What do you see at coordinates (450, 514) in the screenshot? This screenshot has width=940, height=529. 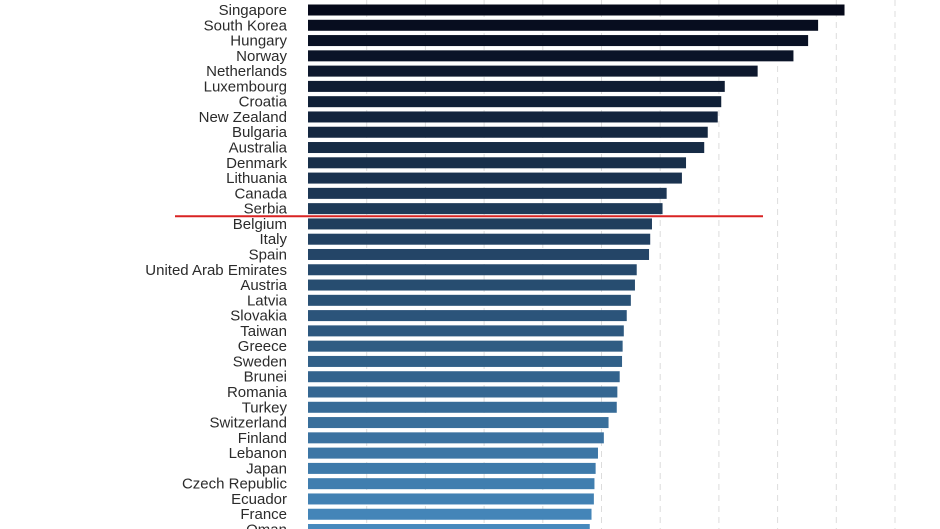 I see `bar-france` at bounding box center [450, 514].